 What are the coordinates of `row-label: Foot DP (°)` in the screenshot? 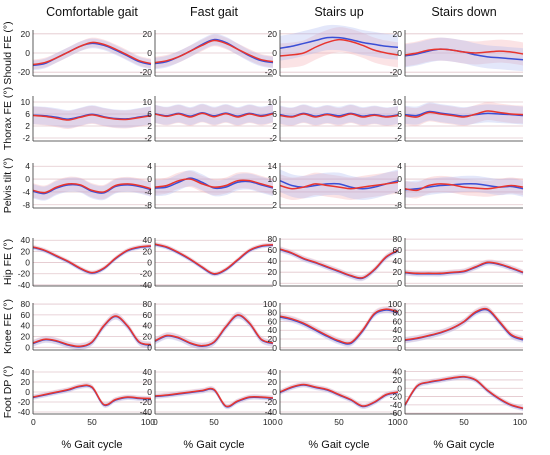 It's located at (8, 392).